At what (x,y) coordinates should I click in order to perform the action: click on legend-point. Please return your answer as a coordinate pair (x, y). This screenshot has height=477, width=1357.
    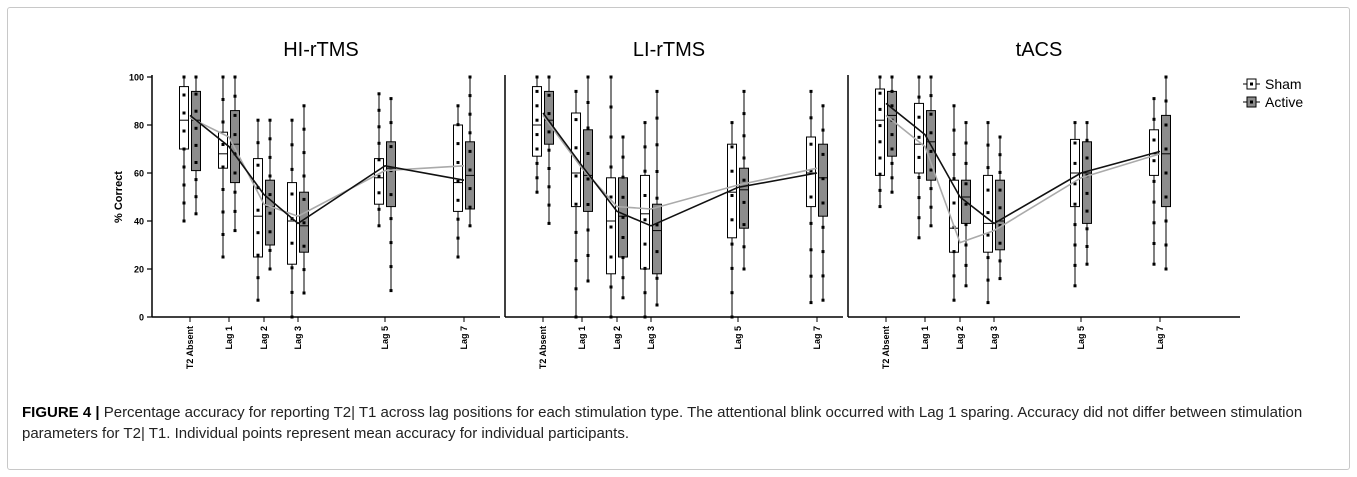
    Looking at the image, I should click on (1251, 102).